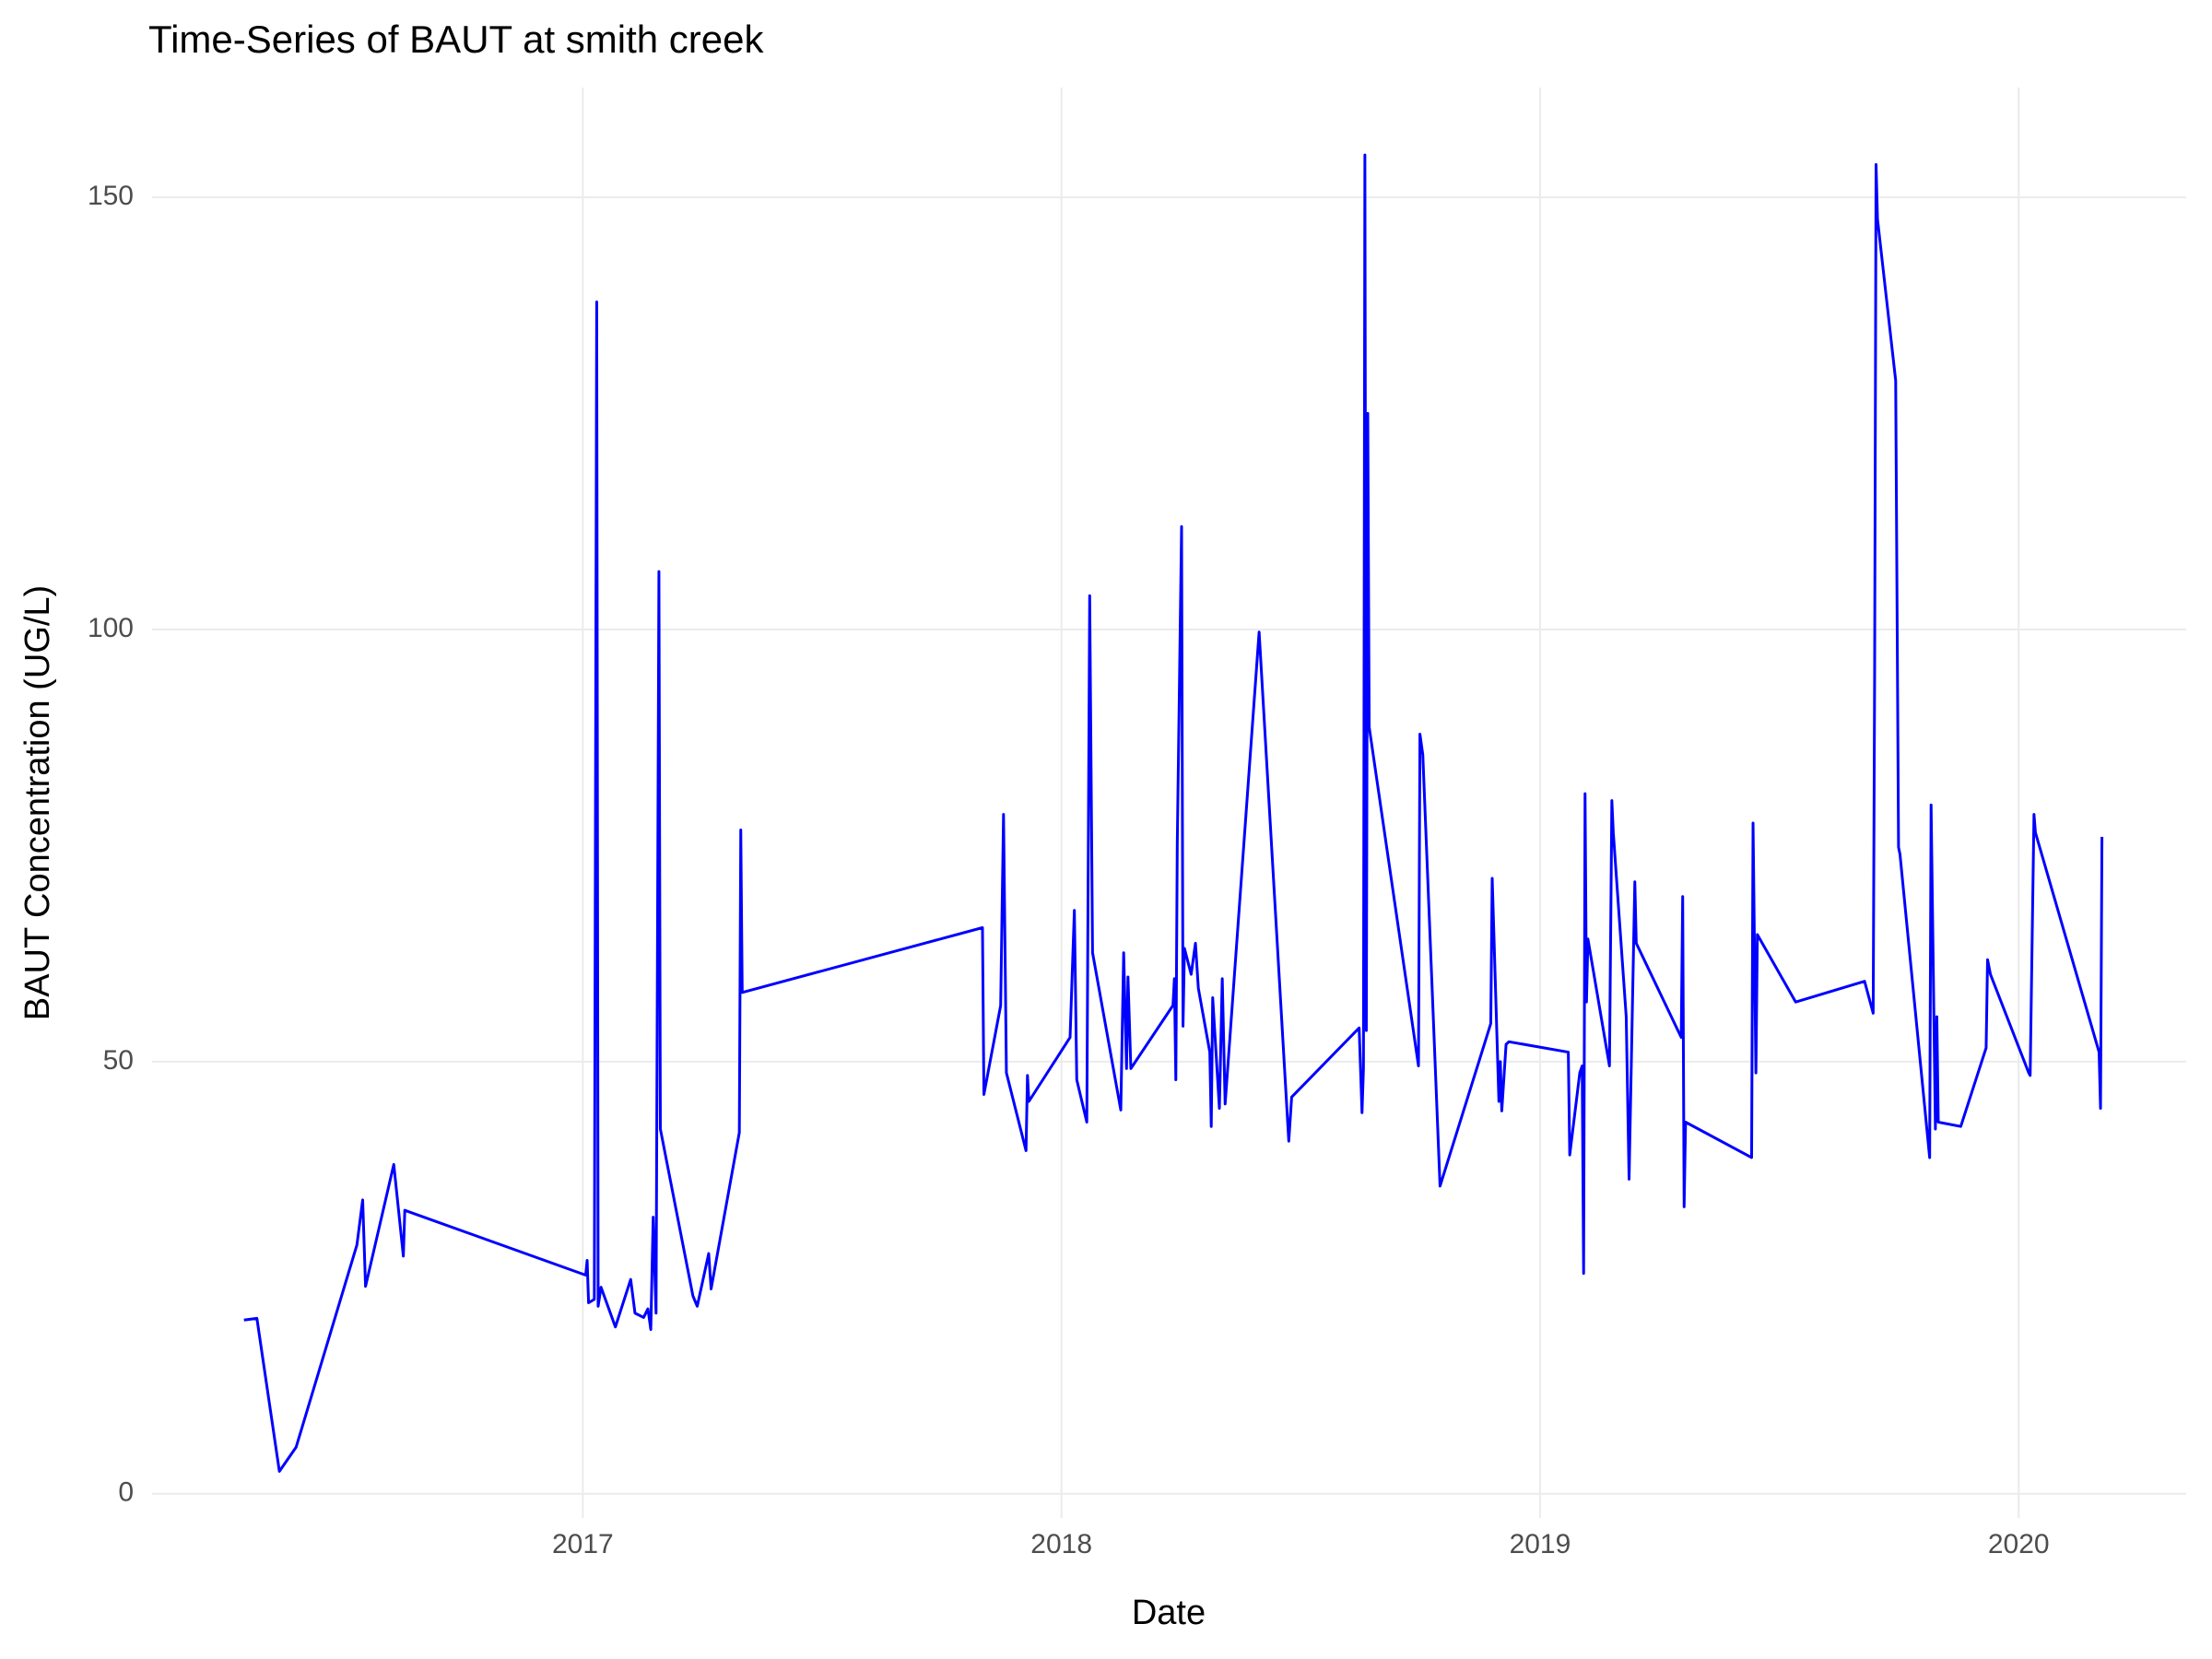 This screenshot has height=1659, width=2212. What do you see at coordinates (37, 802) in the screenshot?
I see `y-axis-label: BAUT Concentration (UG/L)` at bounding box center [37, 802].